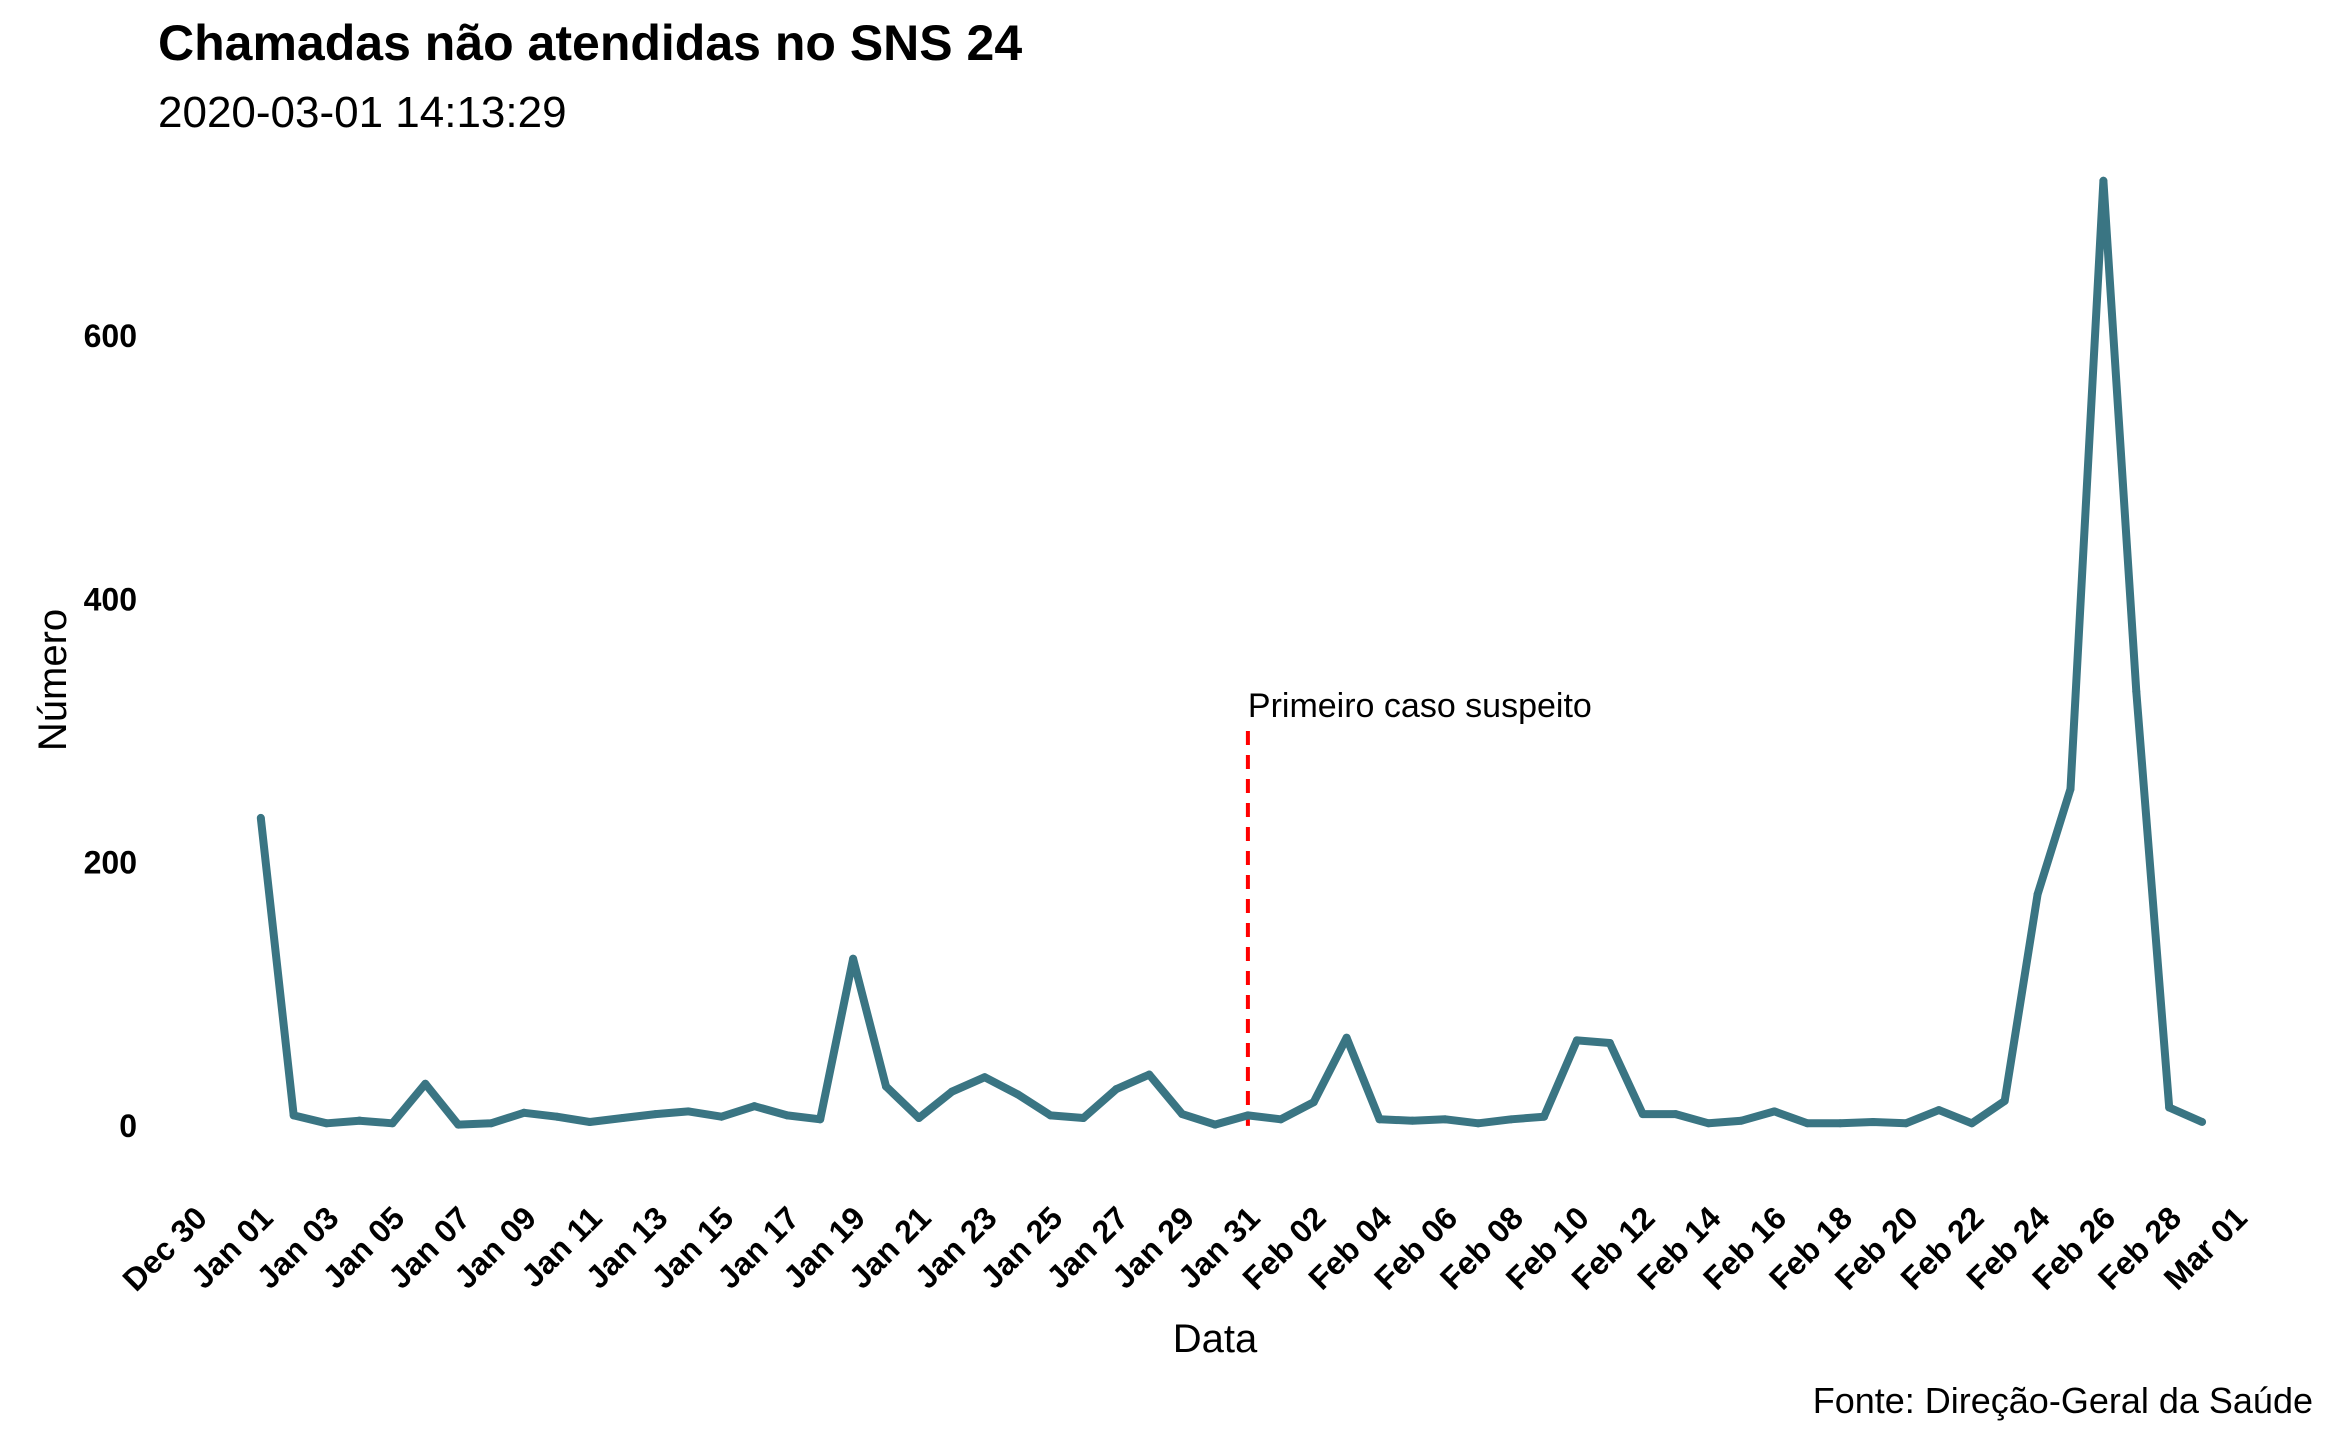 The image size is (2333, 1442). What do you see at coordinates (53, 680) in the screenshot?
I see `y-axis-title: Número` at bounding box center [53, 680].